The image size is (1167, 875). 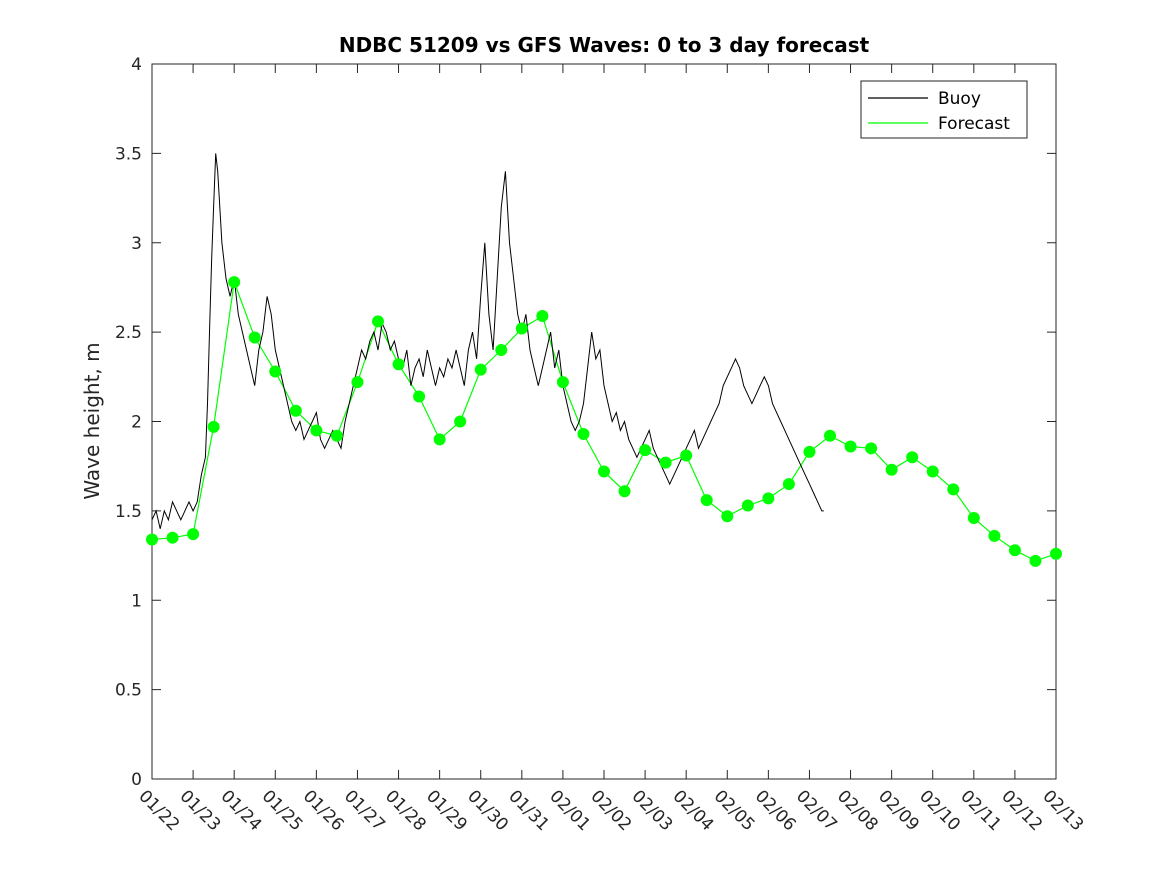 I want to click on x-tick-label: 02/07, so click(x=816, y=810).